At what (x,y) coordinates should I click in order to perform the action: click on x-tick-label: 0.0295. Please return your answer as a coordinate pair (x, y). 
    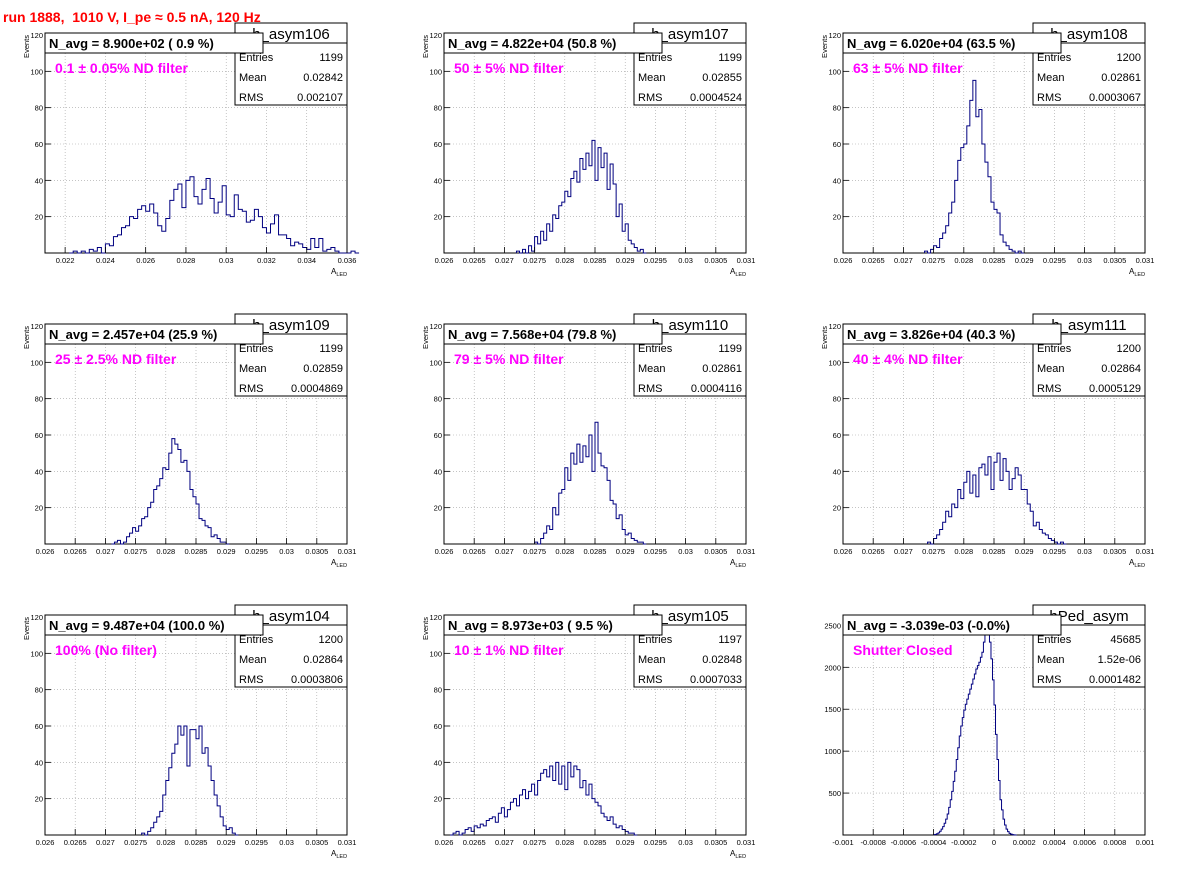
    Looking at the image, I should click on (655, 842).